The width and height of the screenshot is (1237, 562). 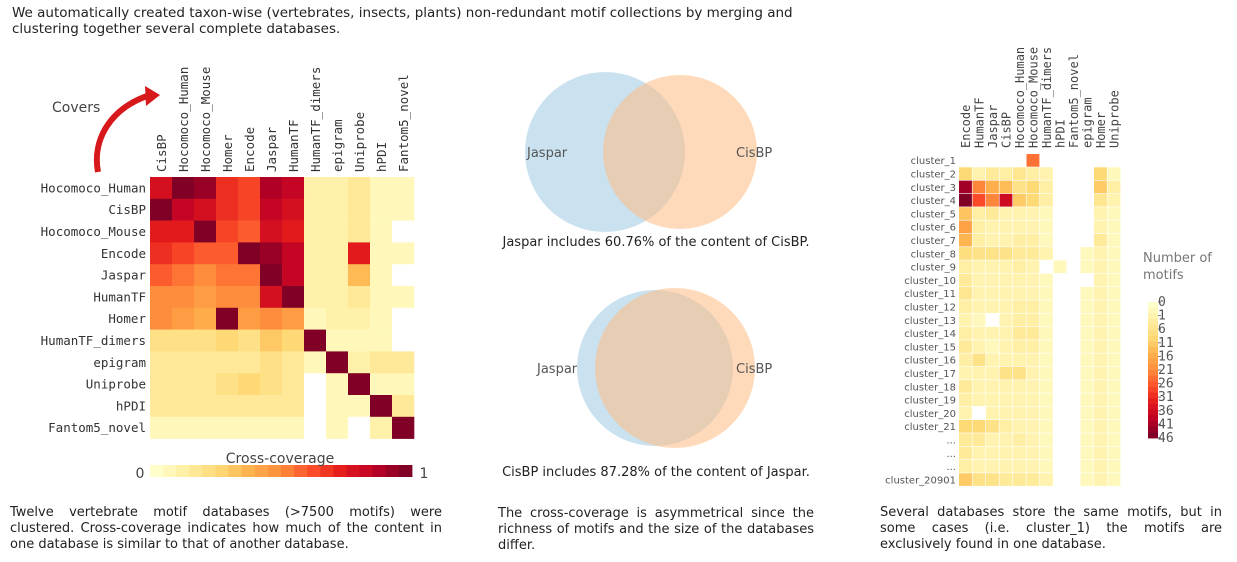 What do you see at coordinates (381, 157) in the screenshot?
I see `column-label: hPDI` at bounding box center [381, 157].